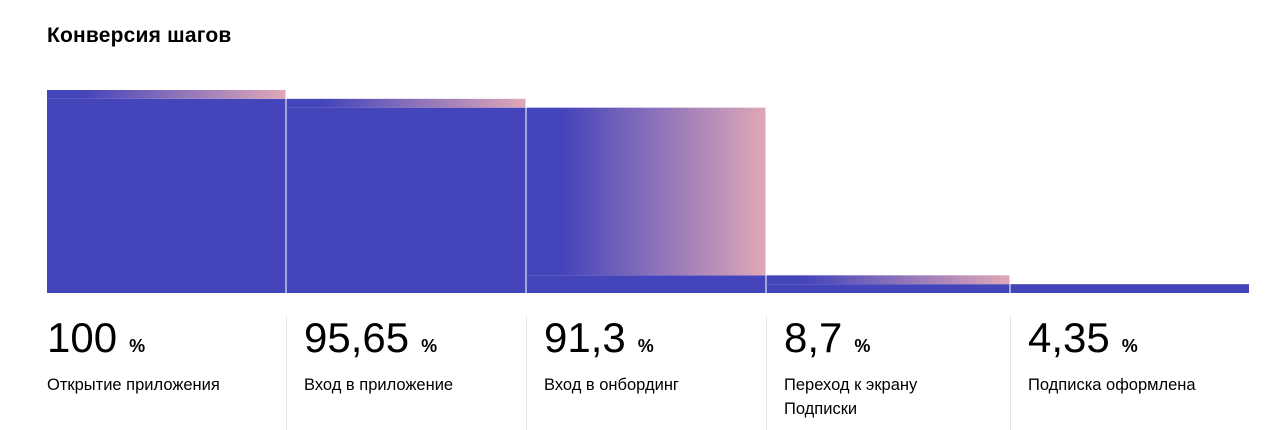 The height and width of the screenshot is (430, 1280). I want to click on step-value: 4,35, so click(1069, 337).